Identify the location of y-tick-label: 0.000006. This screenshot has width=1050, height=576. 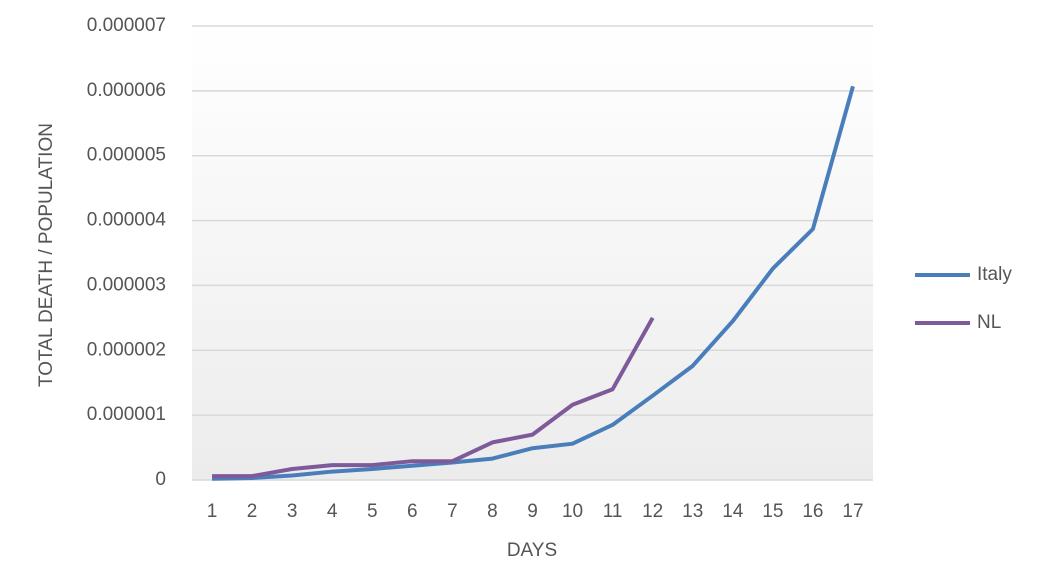
(126, 90).